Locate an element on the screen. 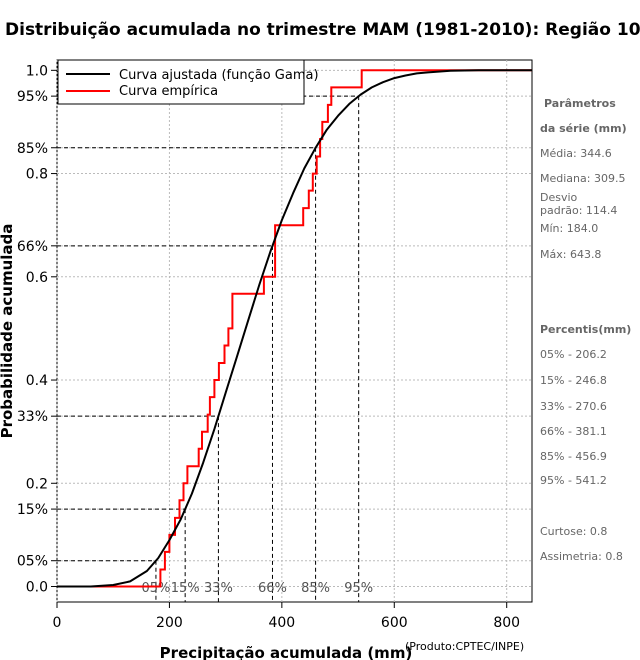 The width and height of the screenshot is (640, 660). percentile-label-1: 15% is located at coordinates (185, 588).